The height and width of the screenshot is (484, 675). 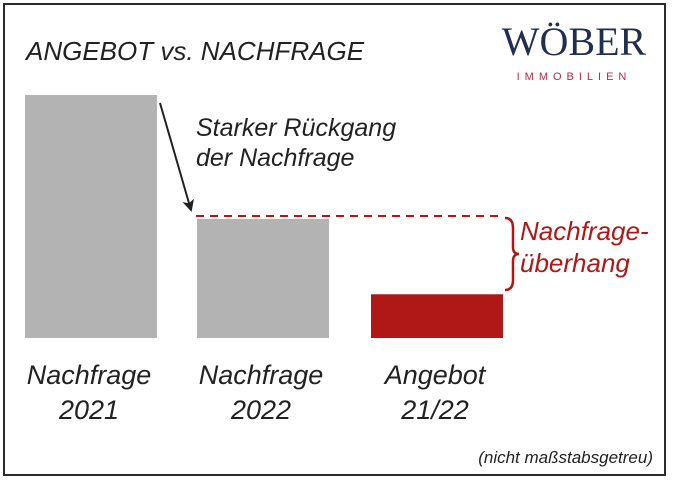 I want to click on category-label-2-line1: Nachfrage, so click(x=261, y=375).